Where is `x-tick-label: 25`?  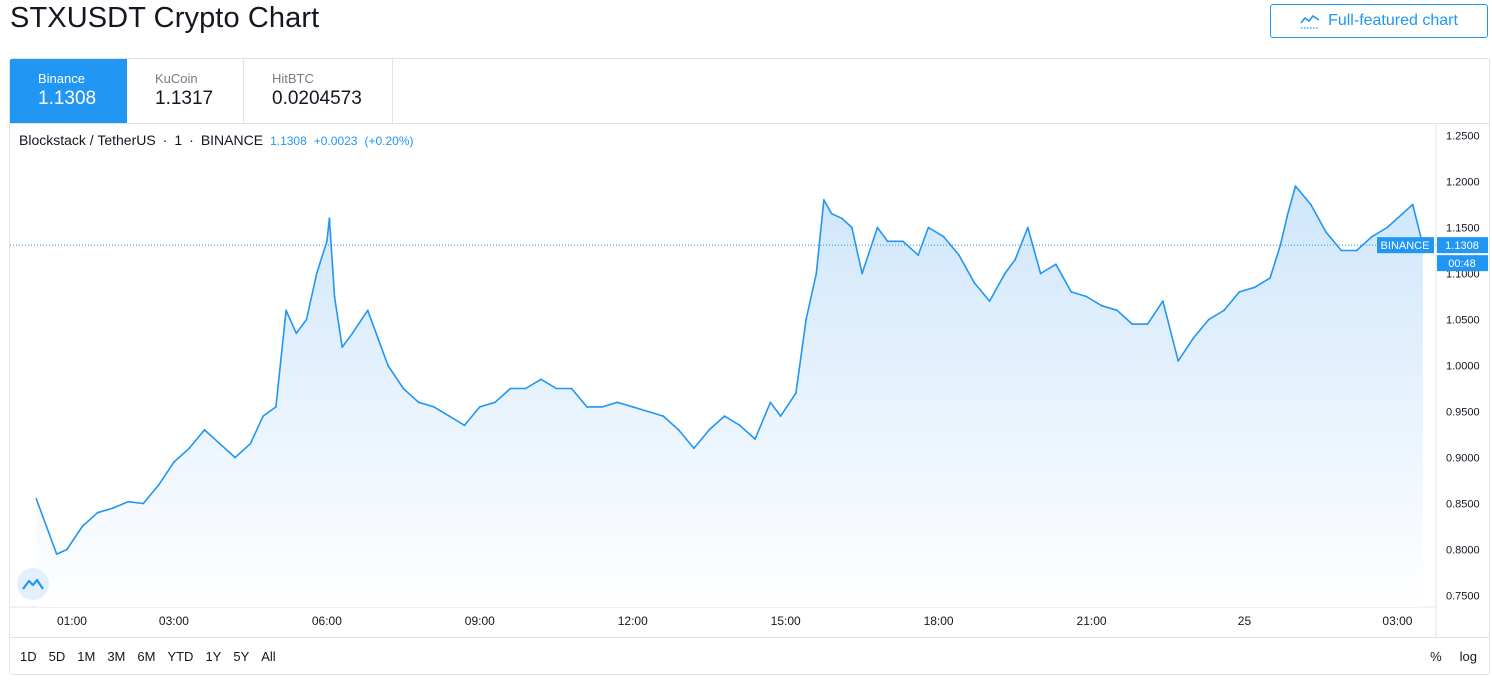 x-tick-label: 25 is located at coordinates (1245, 621).